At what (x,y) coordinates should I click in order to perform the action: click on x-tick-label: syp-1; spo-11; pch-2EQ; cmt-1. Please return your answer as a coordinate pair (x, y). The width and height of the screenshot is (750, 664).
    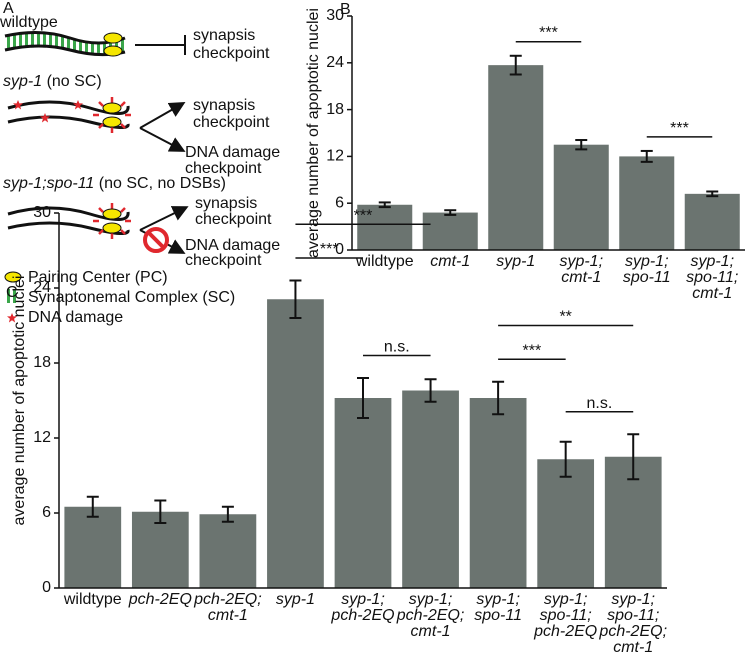
    Looking at the image, I should click on (632, 623).